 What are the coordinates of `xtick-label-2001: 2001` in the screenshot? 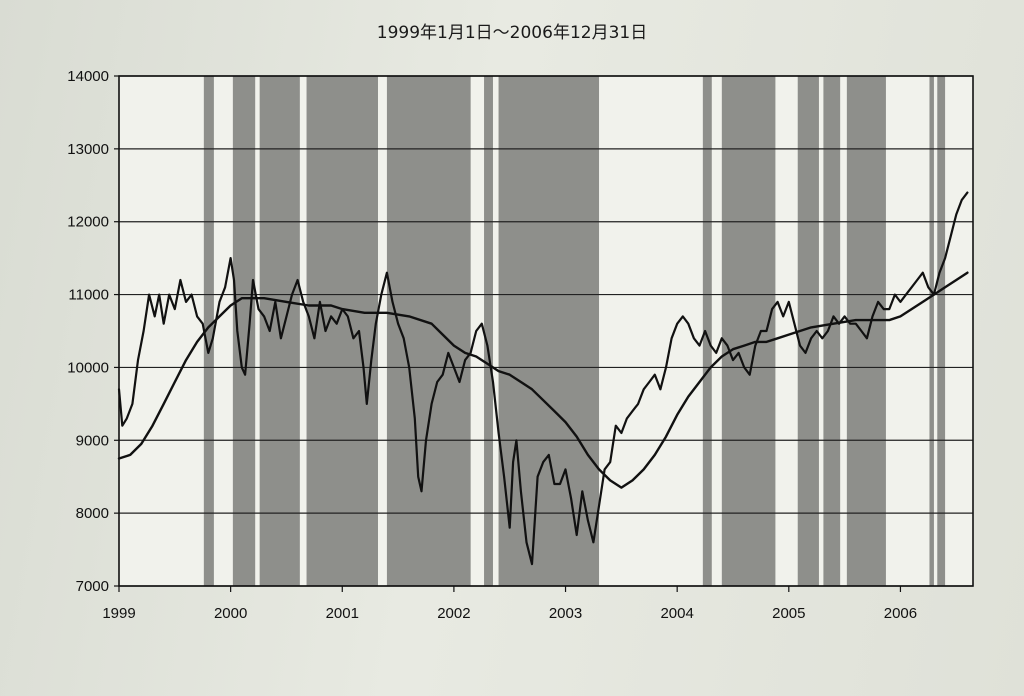 It's located at (342, 613).